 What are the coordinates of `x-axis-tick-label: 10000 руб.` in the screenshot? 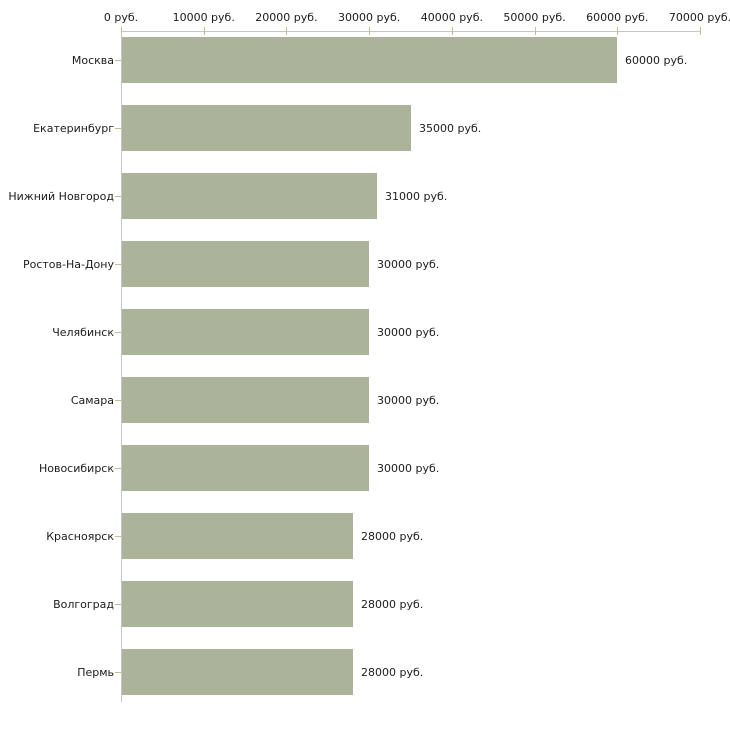 It's located at (203, 17).